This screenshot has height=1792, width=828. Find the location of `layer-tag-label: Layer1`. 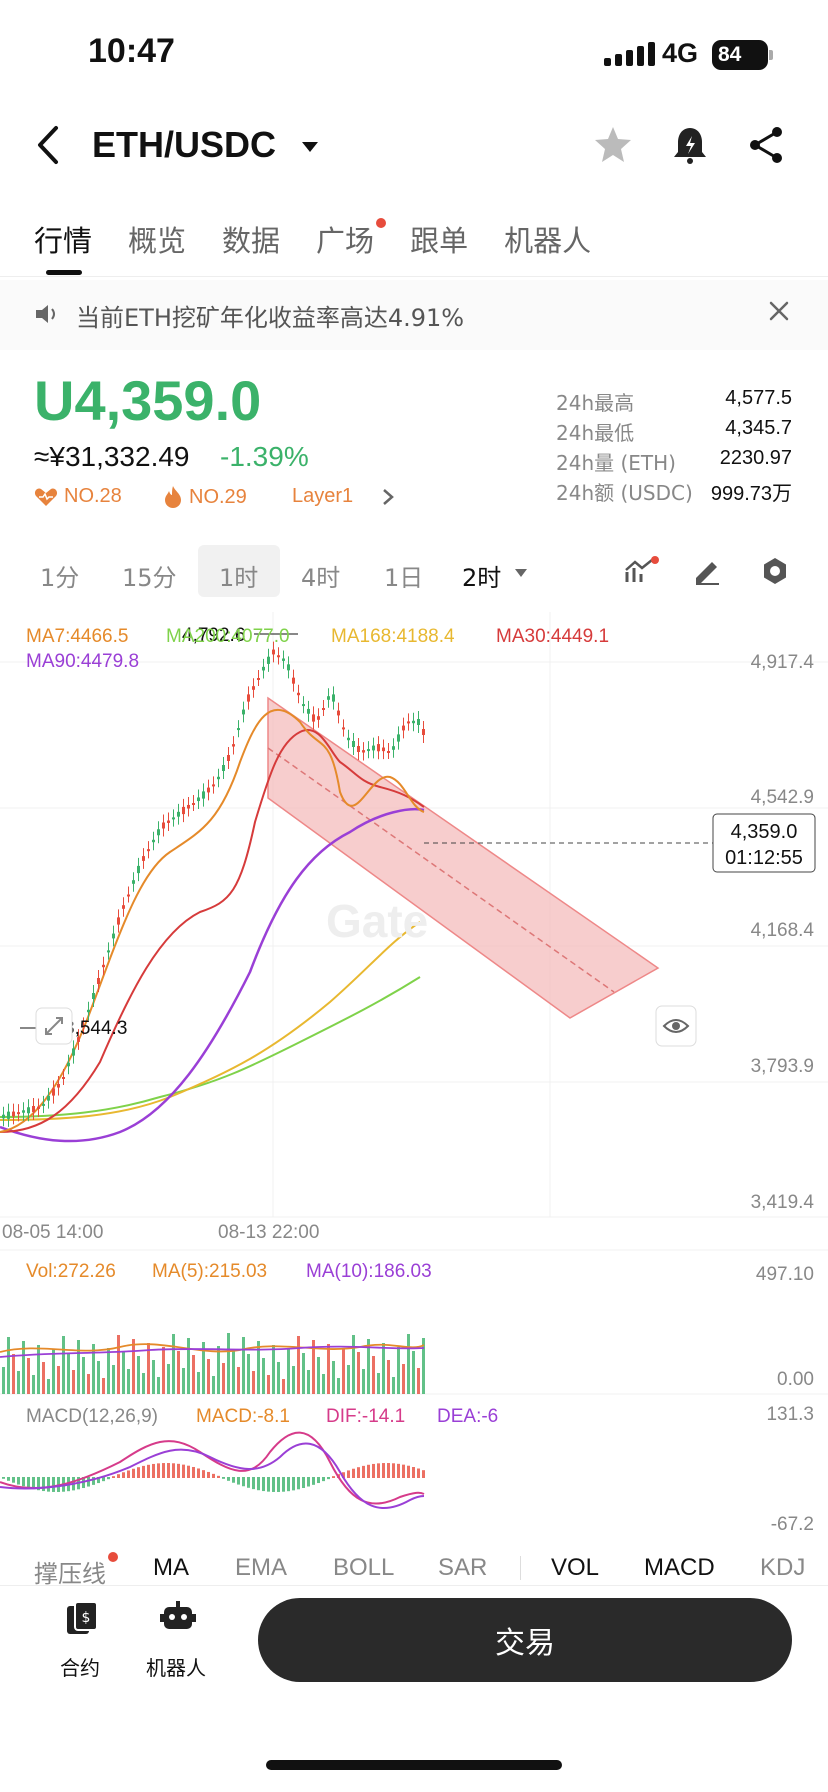

layer-tag-label: Layer1 is located at coordinates (323, 496).